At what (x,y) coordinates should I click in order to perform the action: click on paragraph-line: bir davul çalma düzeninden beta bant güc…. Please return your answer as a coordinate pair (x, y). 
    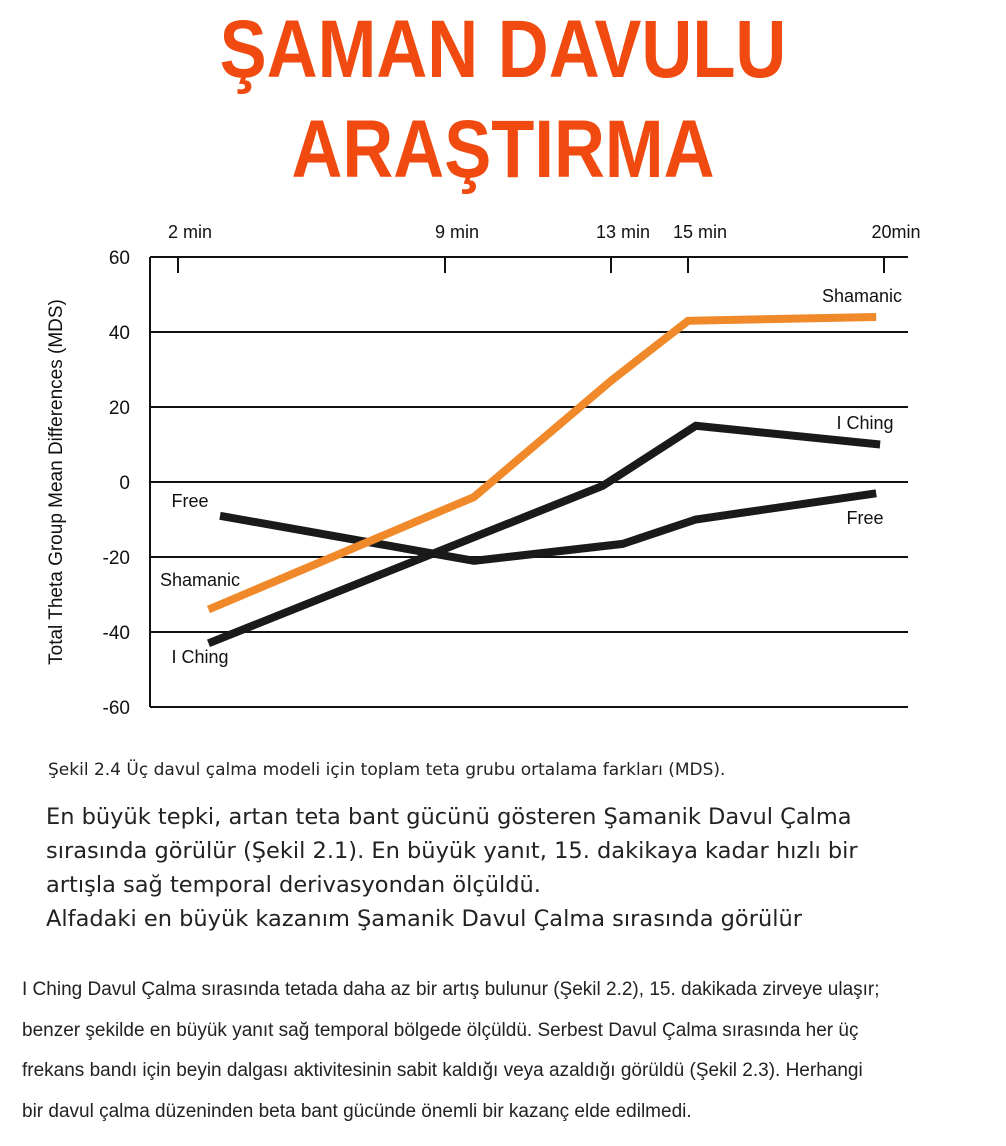
    Looking at the image, I should click on (357, 1111).